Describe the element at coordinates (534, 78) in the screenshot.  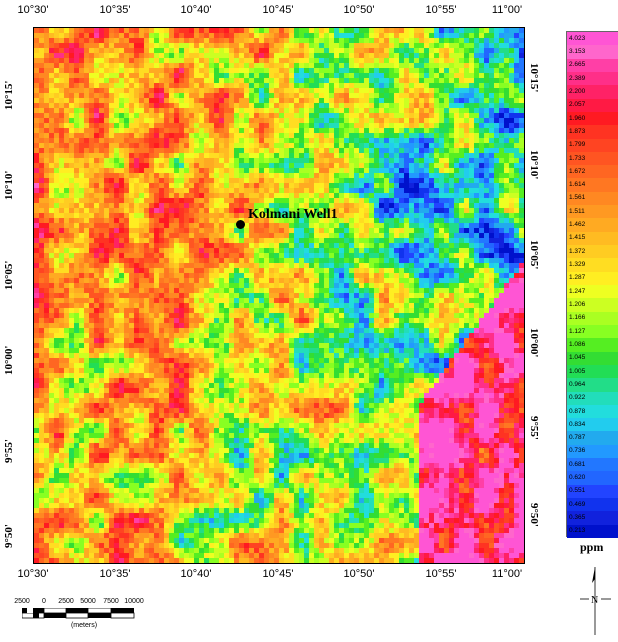
I see `latitude-tick-right: 10°15'` at that location.